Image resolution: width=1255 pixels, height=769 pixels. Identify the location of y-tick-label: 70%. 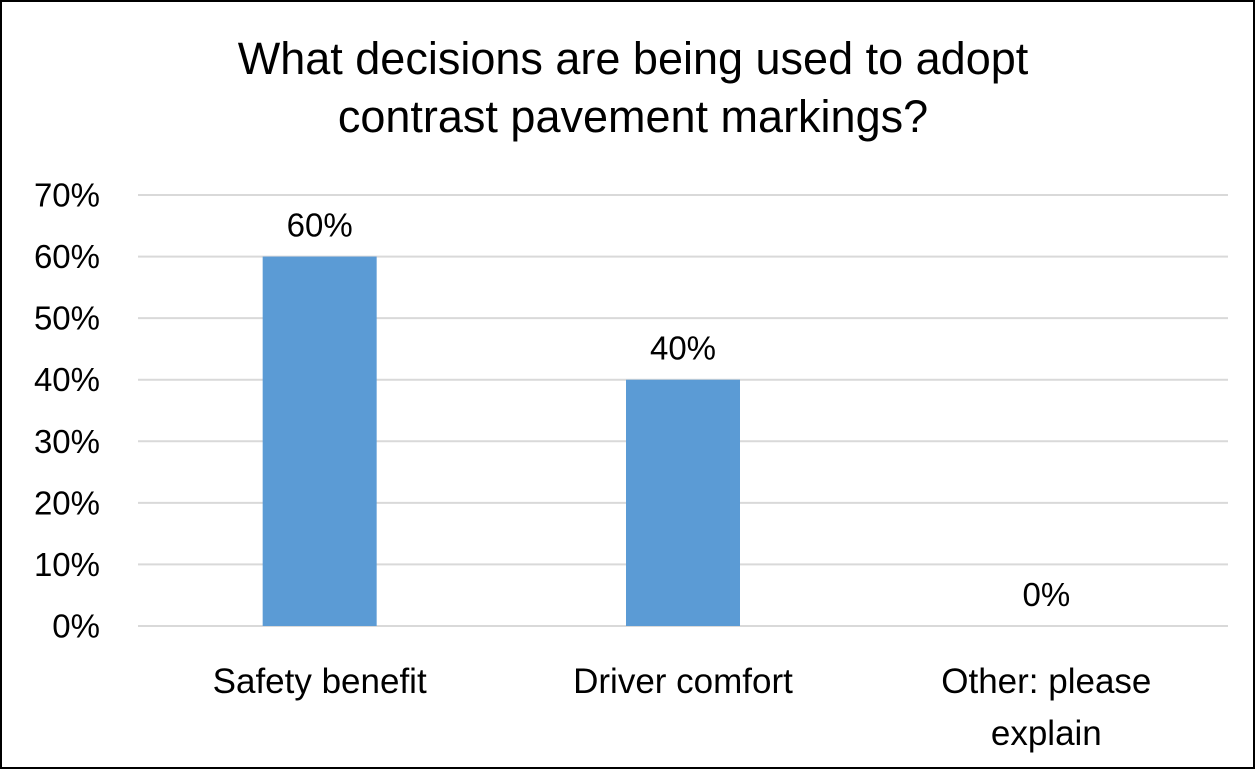
(67, 195).